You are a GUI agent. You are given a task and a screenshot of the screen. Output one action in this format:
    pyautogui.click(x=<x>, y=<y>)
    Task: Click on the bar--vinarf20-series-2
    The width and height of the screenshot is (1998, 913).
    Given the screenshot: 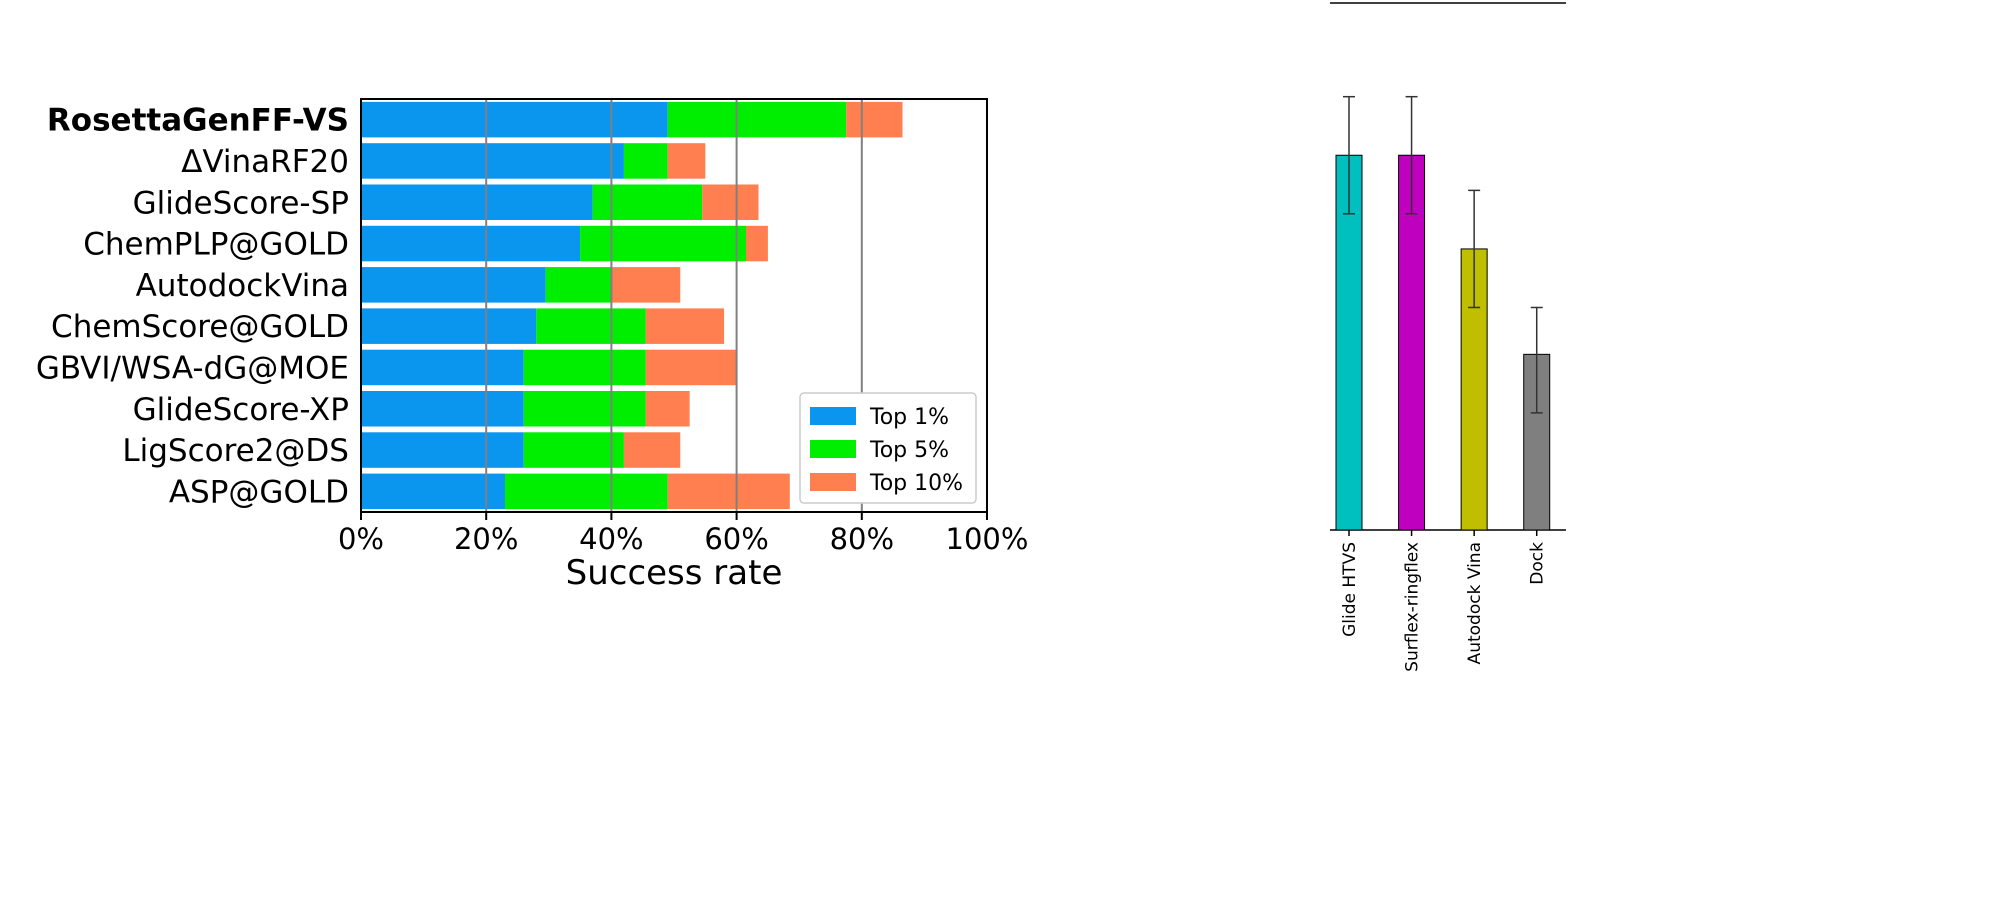 What is the action you would take?
    pyautogui.click(x=686, y=161)
    